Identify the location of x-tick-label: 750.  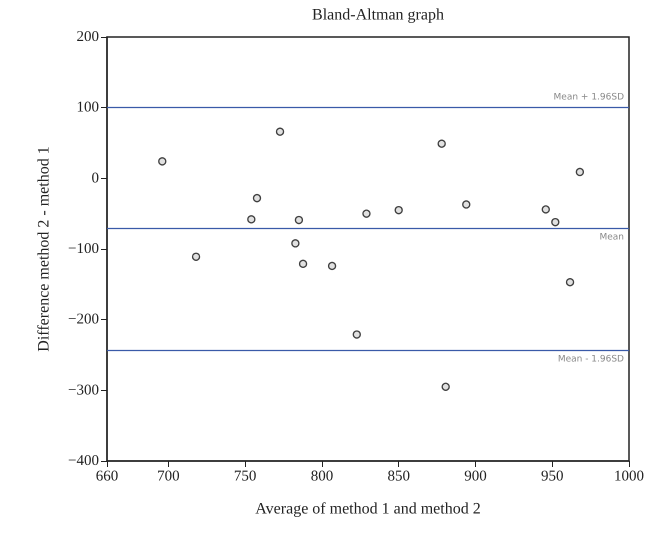
(245, 476).